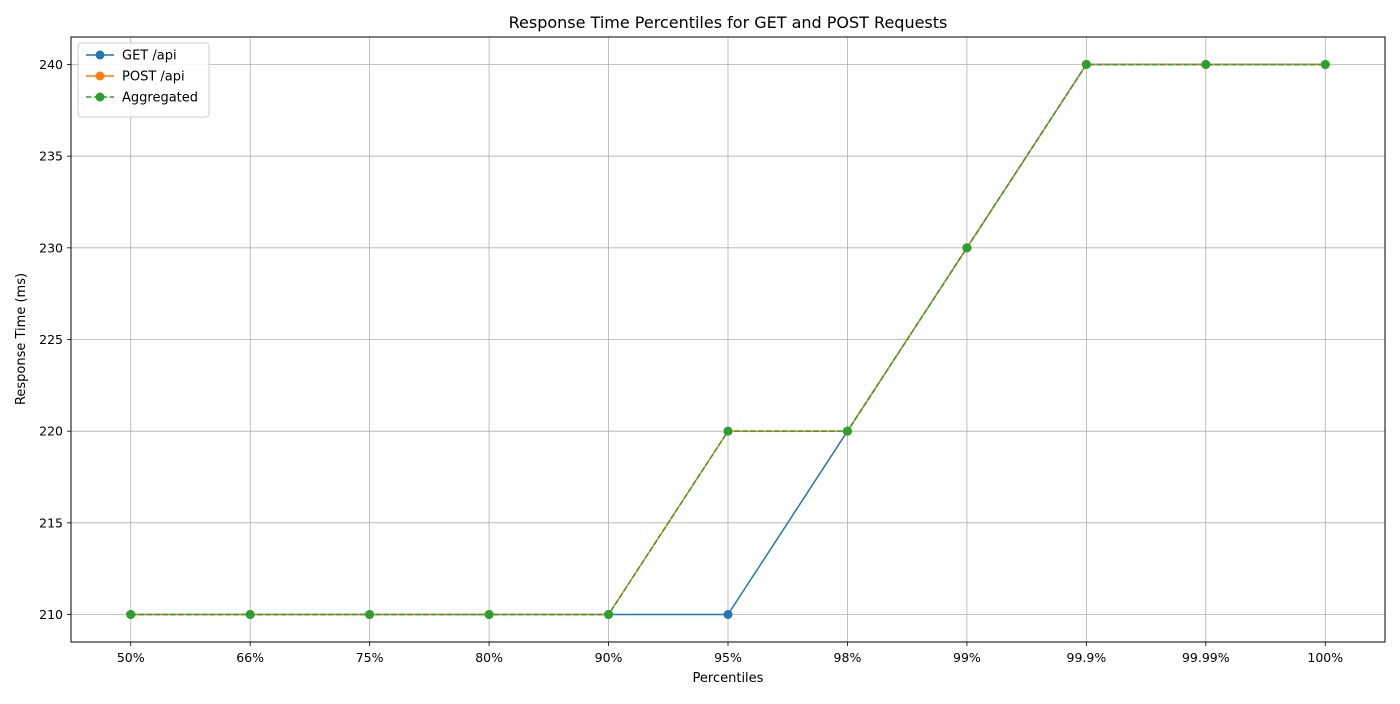 The image size is (1400, 704). I want to click on x-tick-label: 98%, so click(848, 657).